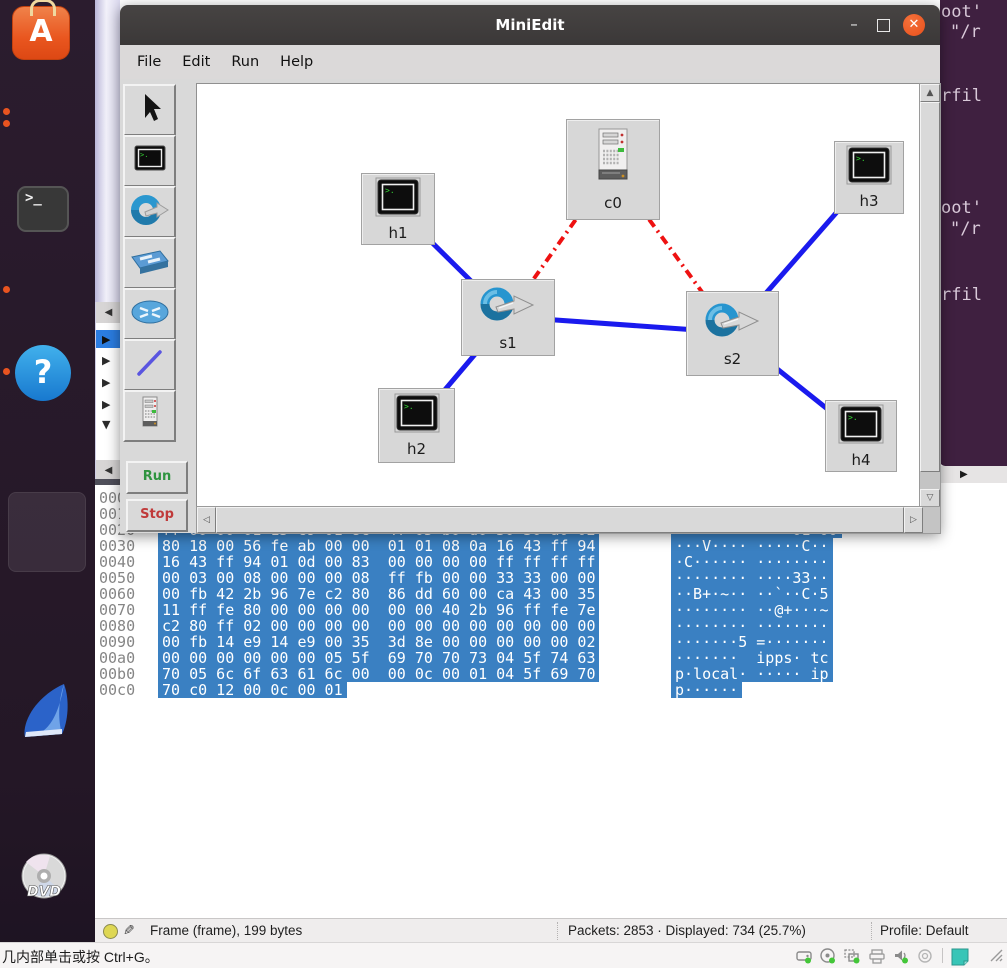 This screenshot has width=1007, height=968. I want to click on hex-ascii: ········ ····33··, so click(752, 578).